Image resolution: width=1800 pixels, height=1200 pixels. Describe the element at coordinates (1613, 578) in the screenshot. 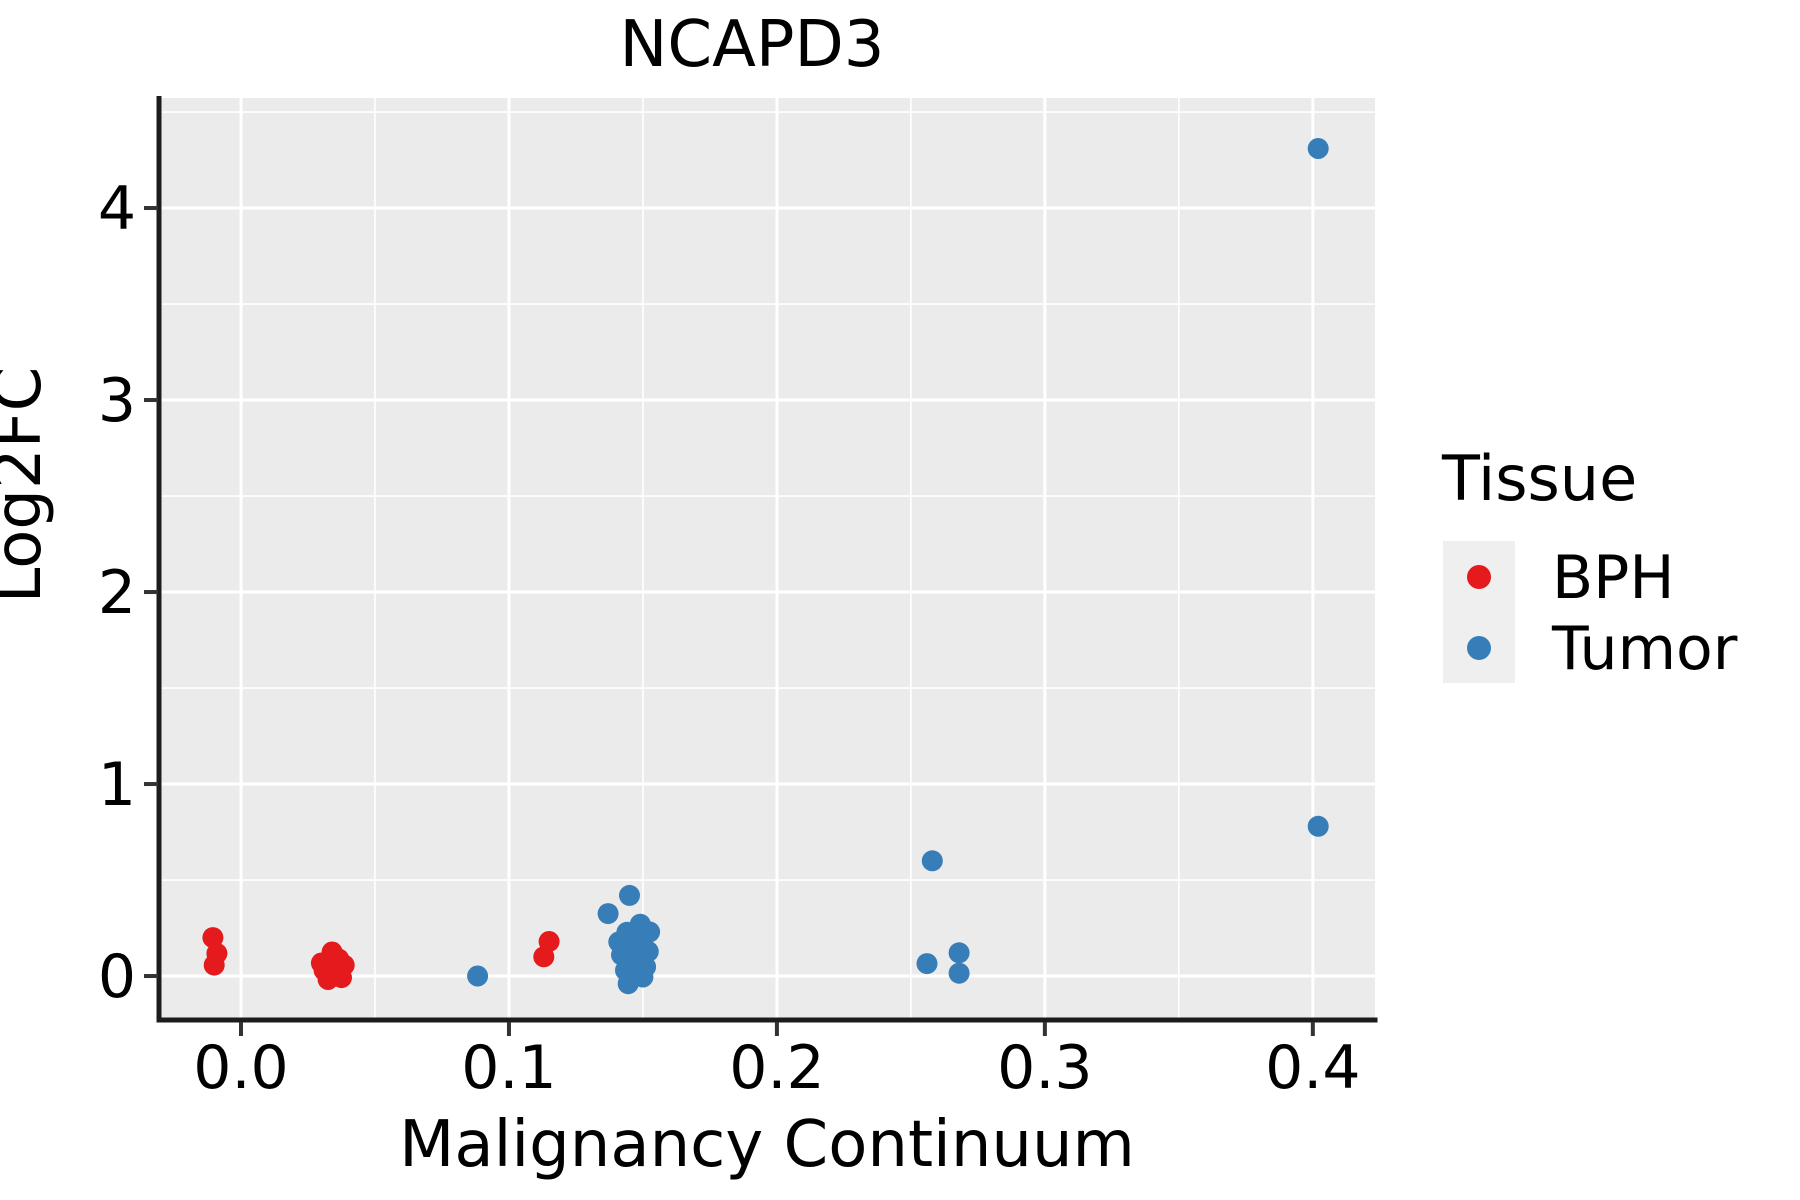

I see `legend-label-bph: BPH` at that location.